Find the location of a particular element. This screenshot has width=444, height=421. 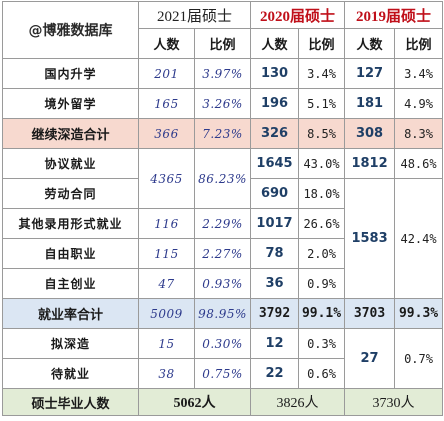

ratio-2021: 2.27% is located at coordinates (222, 253).